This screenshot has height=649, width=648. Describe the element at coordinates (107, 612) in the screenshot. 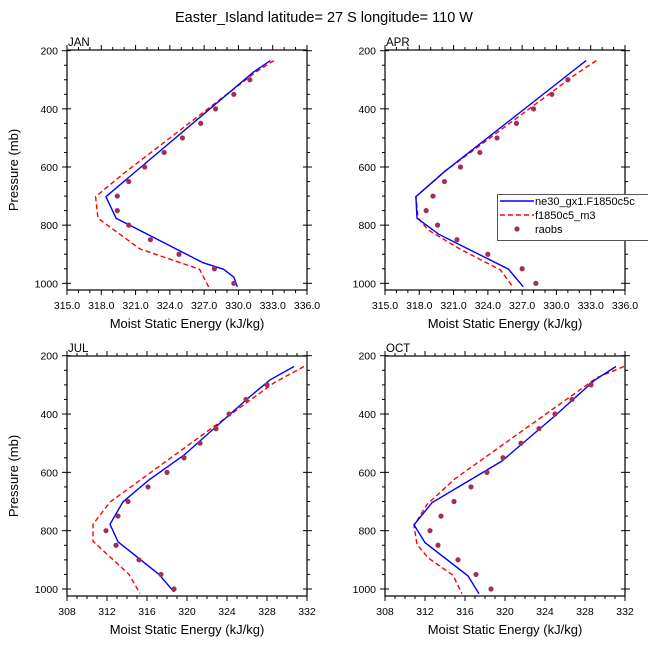

I see `x-tick-label: 312` at that location.